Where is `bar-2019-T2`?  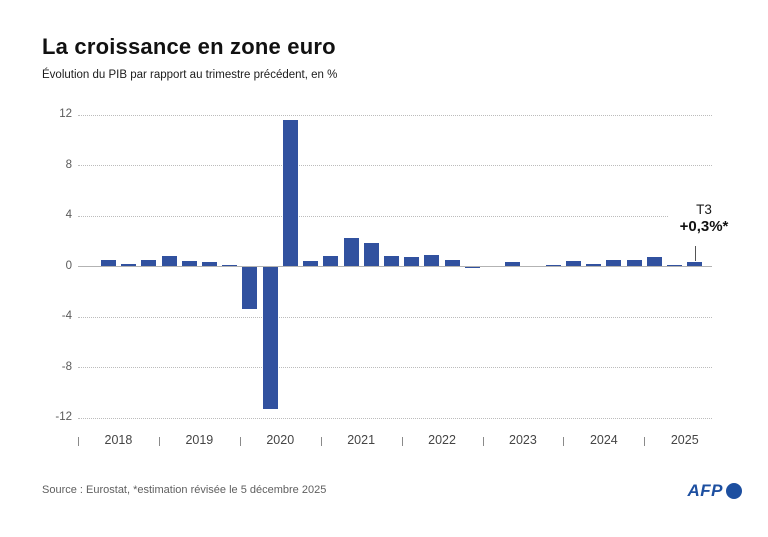 bar-2019-T2 is located at coordinates (189, 264).